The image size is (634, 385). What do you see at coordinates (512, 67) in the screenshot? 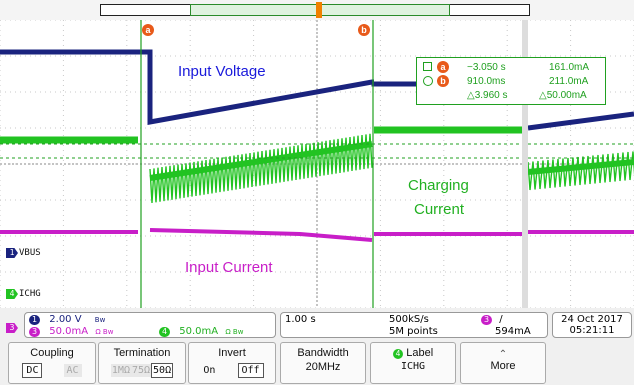
I see `cursor-a-readout-row: a −3.050 s 161.0mA` at bounding box center [512, 67].